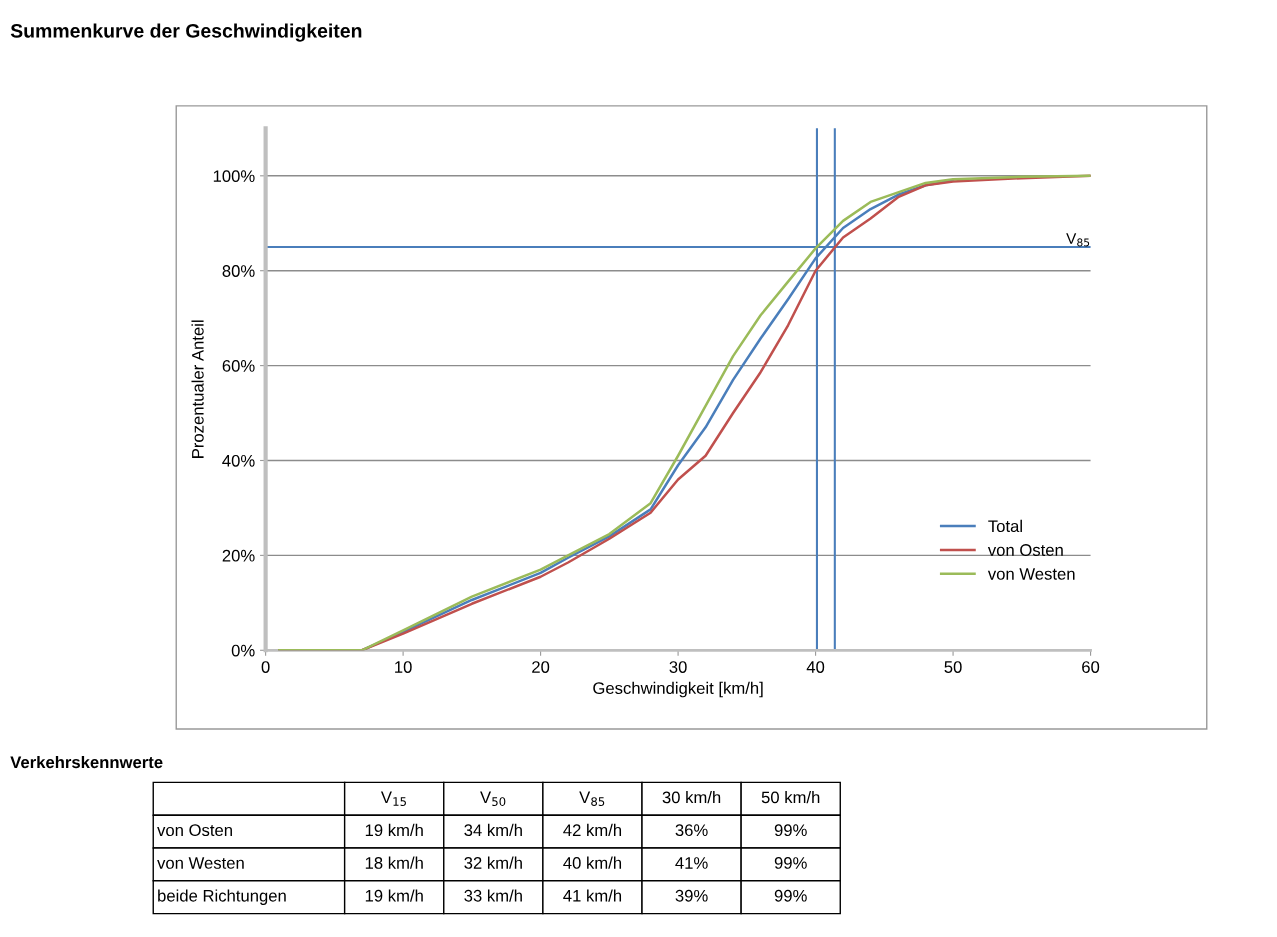  What do you see at coordinates (1005, 526) in the screenshot?
I see `legend-label: Total` at bounding box center [1005, 526].